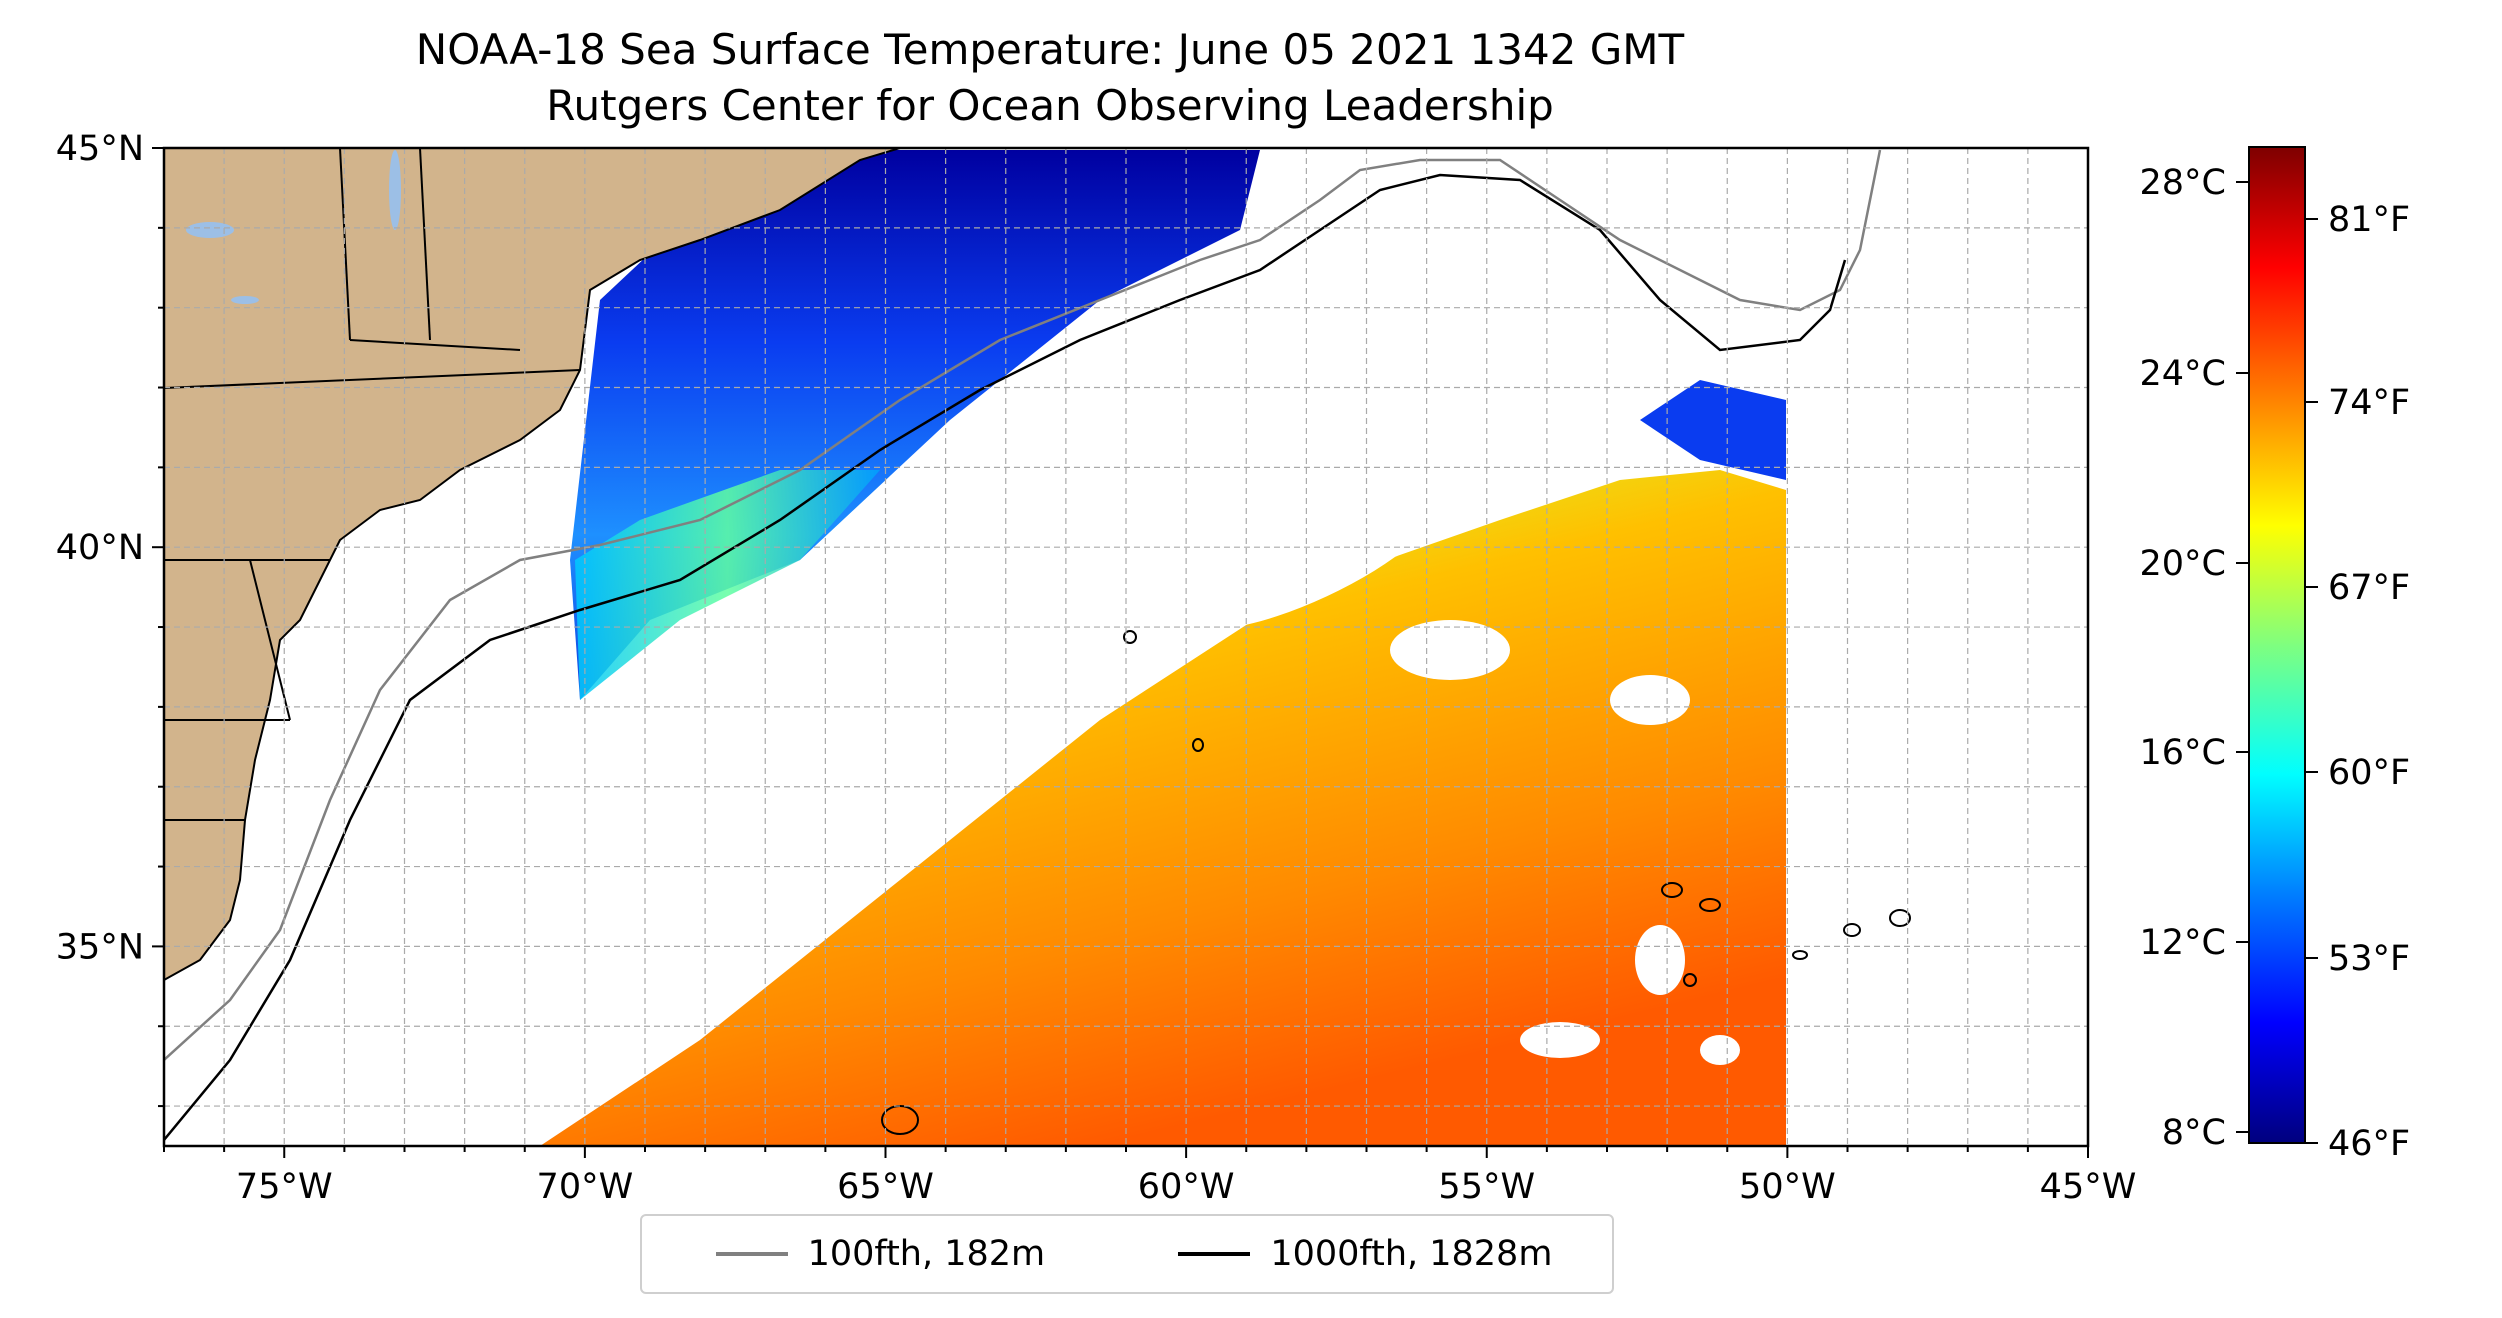 The image size is (2502, 1318). I want to click on legend-item-1000fth: 1000fth, 1828m, so click(1358, 1254).